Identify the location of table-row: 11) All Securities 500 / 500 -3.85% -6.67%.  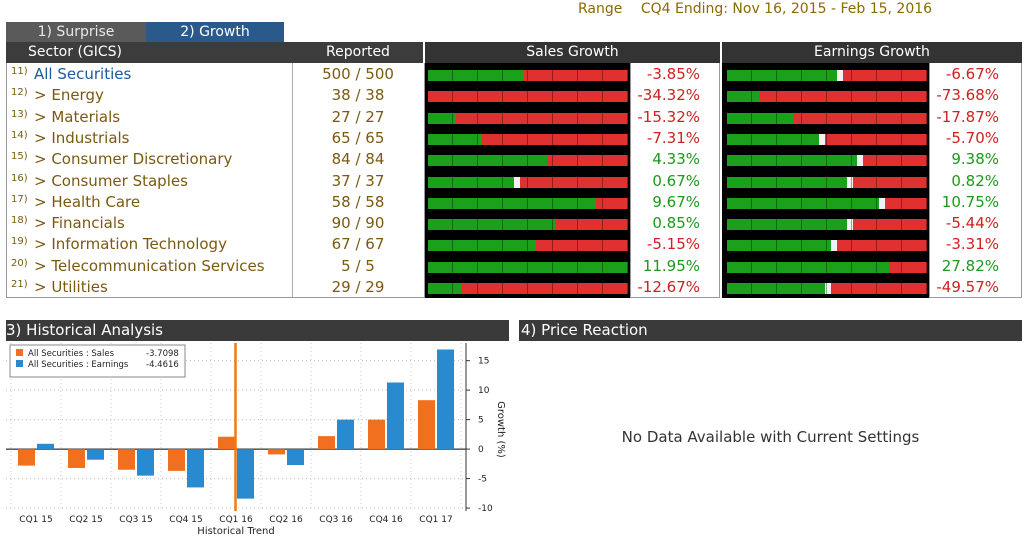
(512, 74).